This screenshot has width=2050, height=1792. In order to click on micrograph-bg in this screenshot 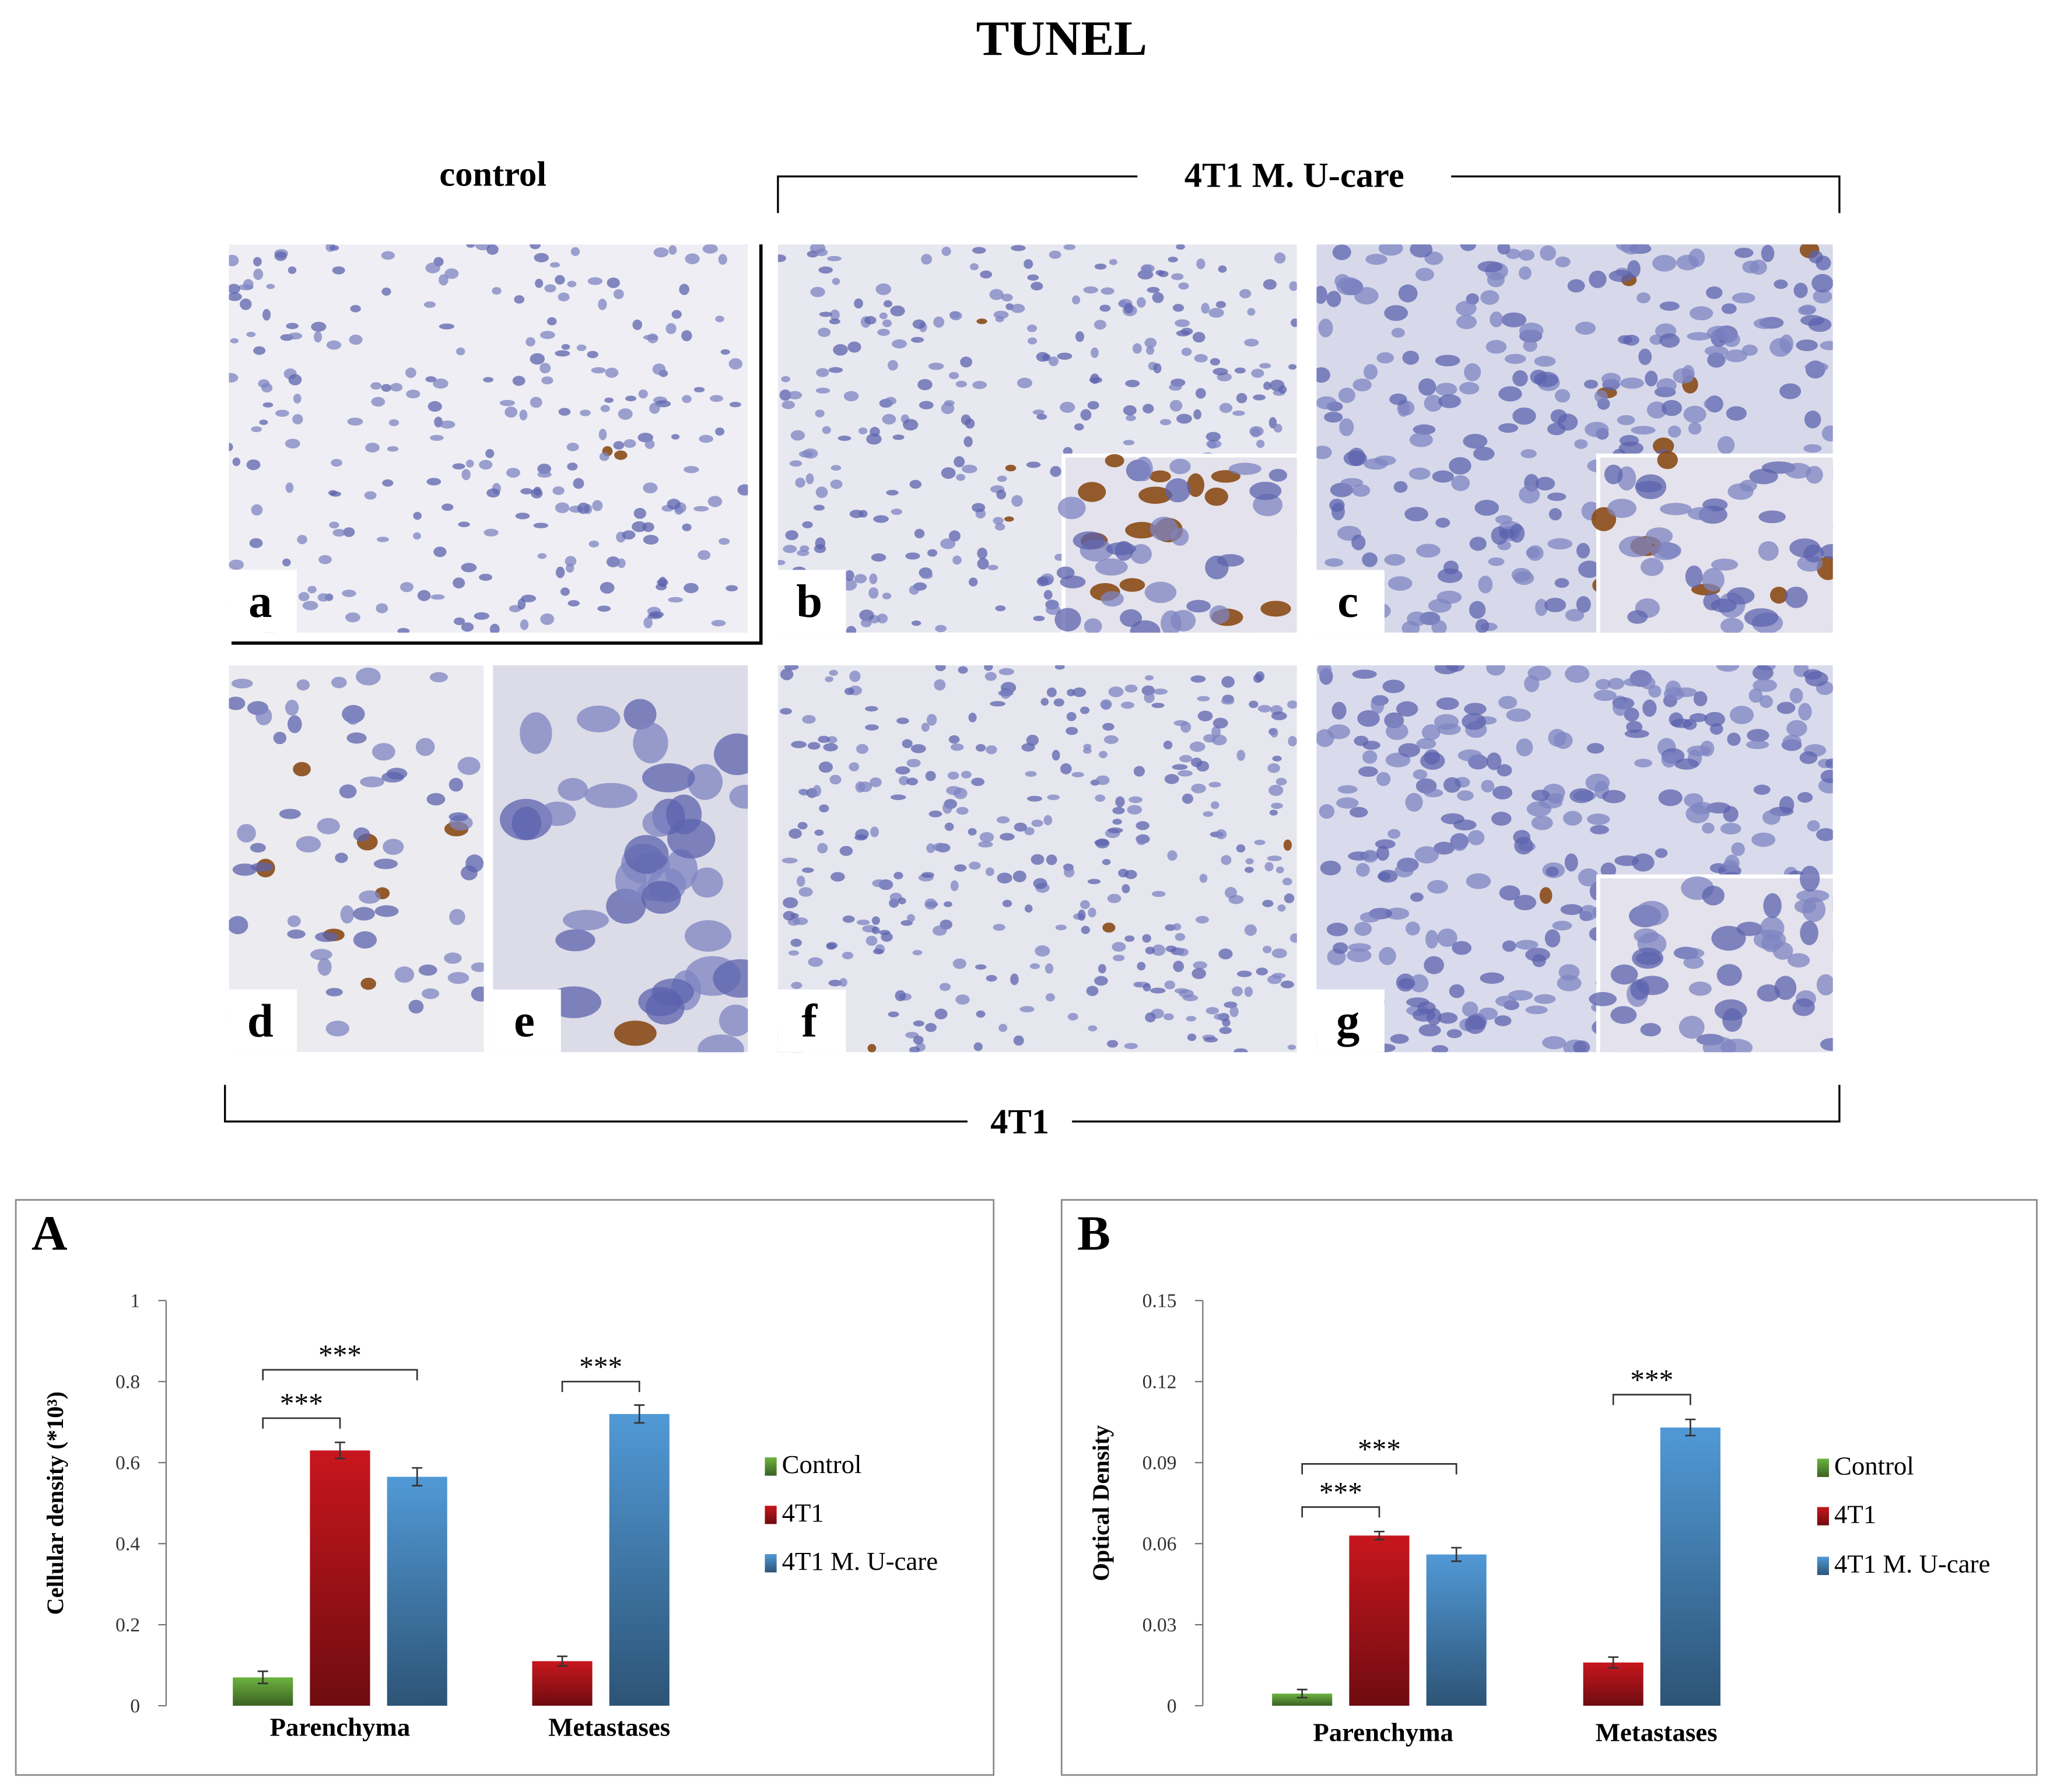, I will do `click(356, 859)`.